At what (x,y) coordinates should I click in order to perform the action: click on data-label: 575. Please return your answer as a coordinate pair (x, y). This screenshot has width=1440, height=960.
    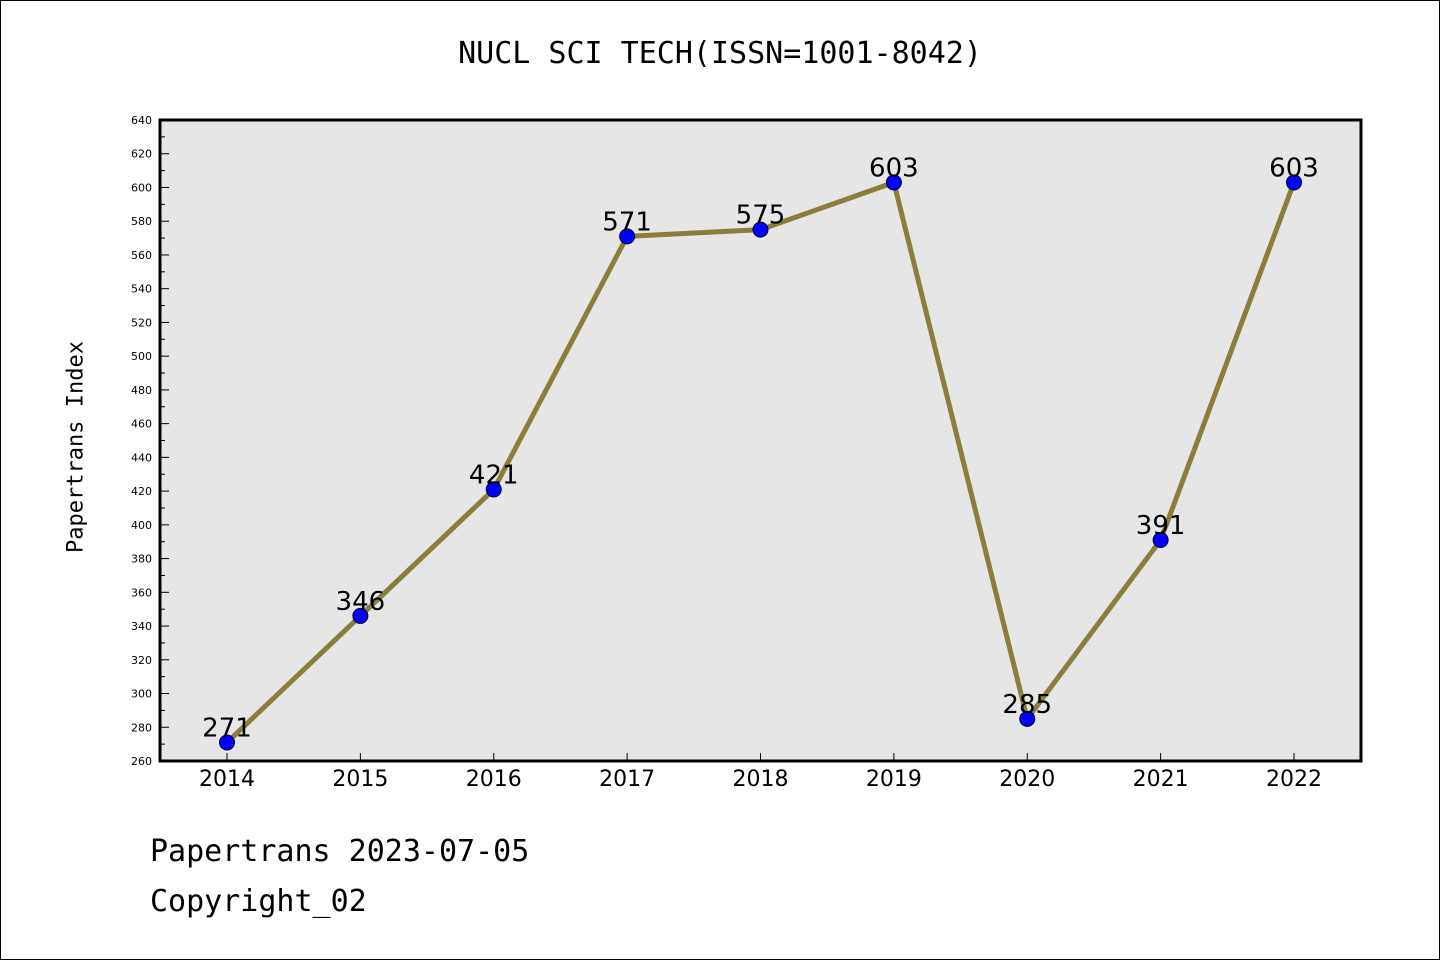
    Looking at the image, I should click on (761, 216).